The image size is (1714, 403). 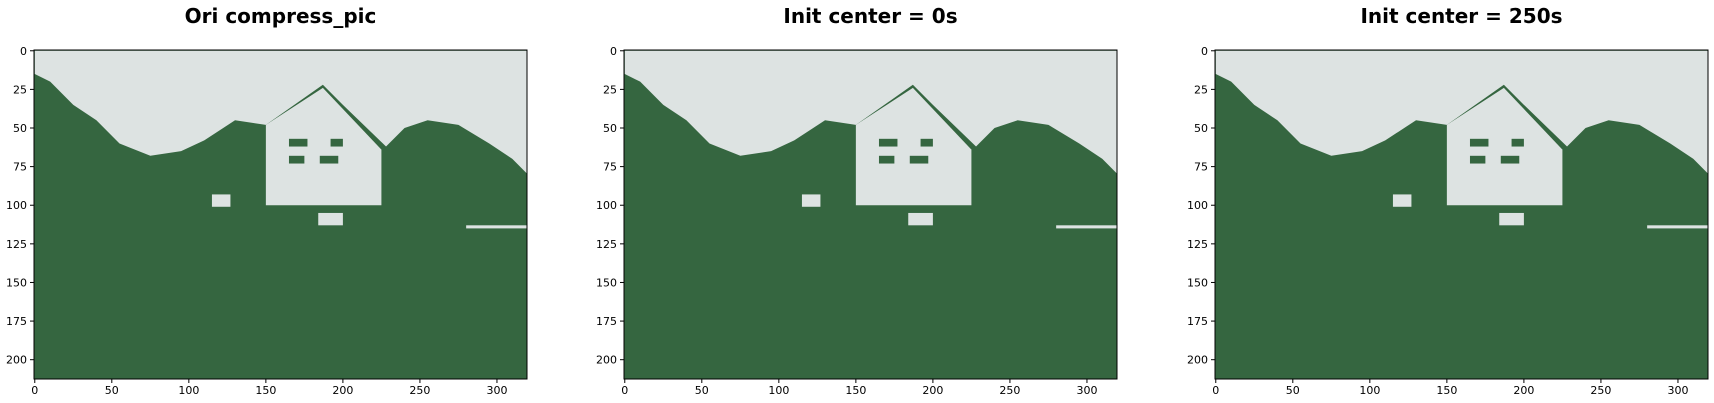 I want to click on chart-title: Ori compress_pic, so click(x=281, y=16).